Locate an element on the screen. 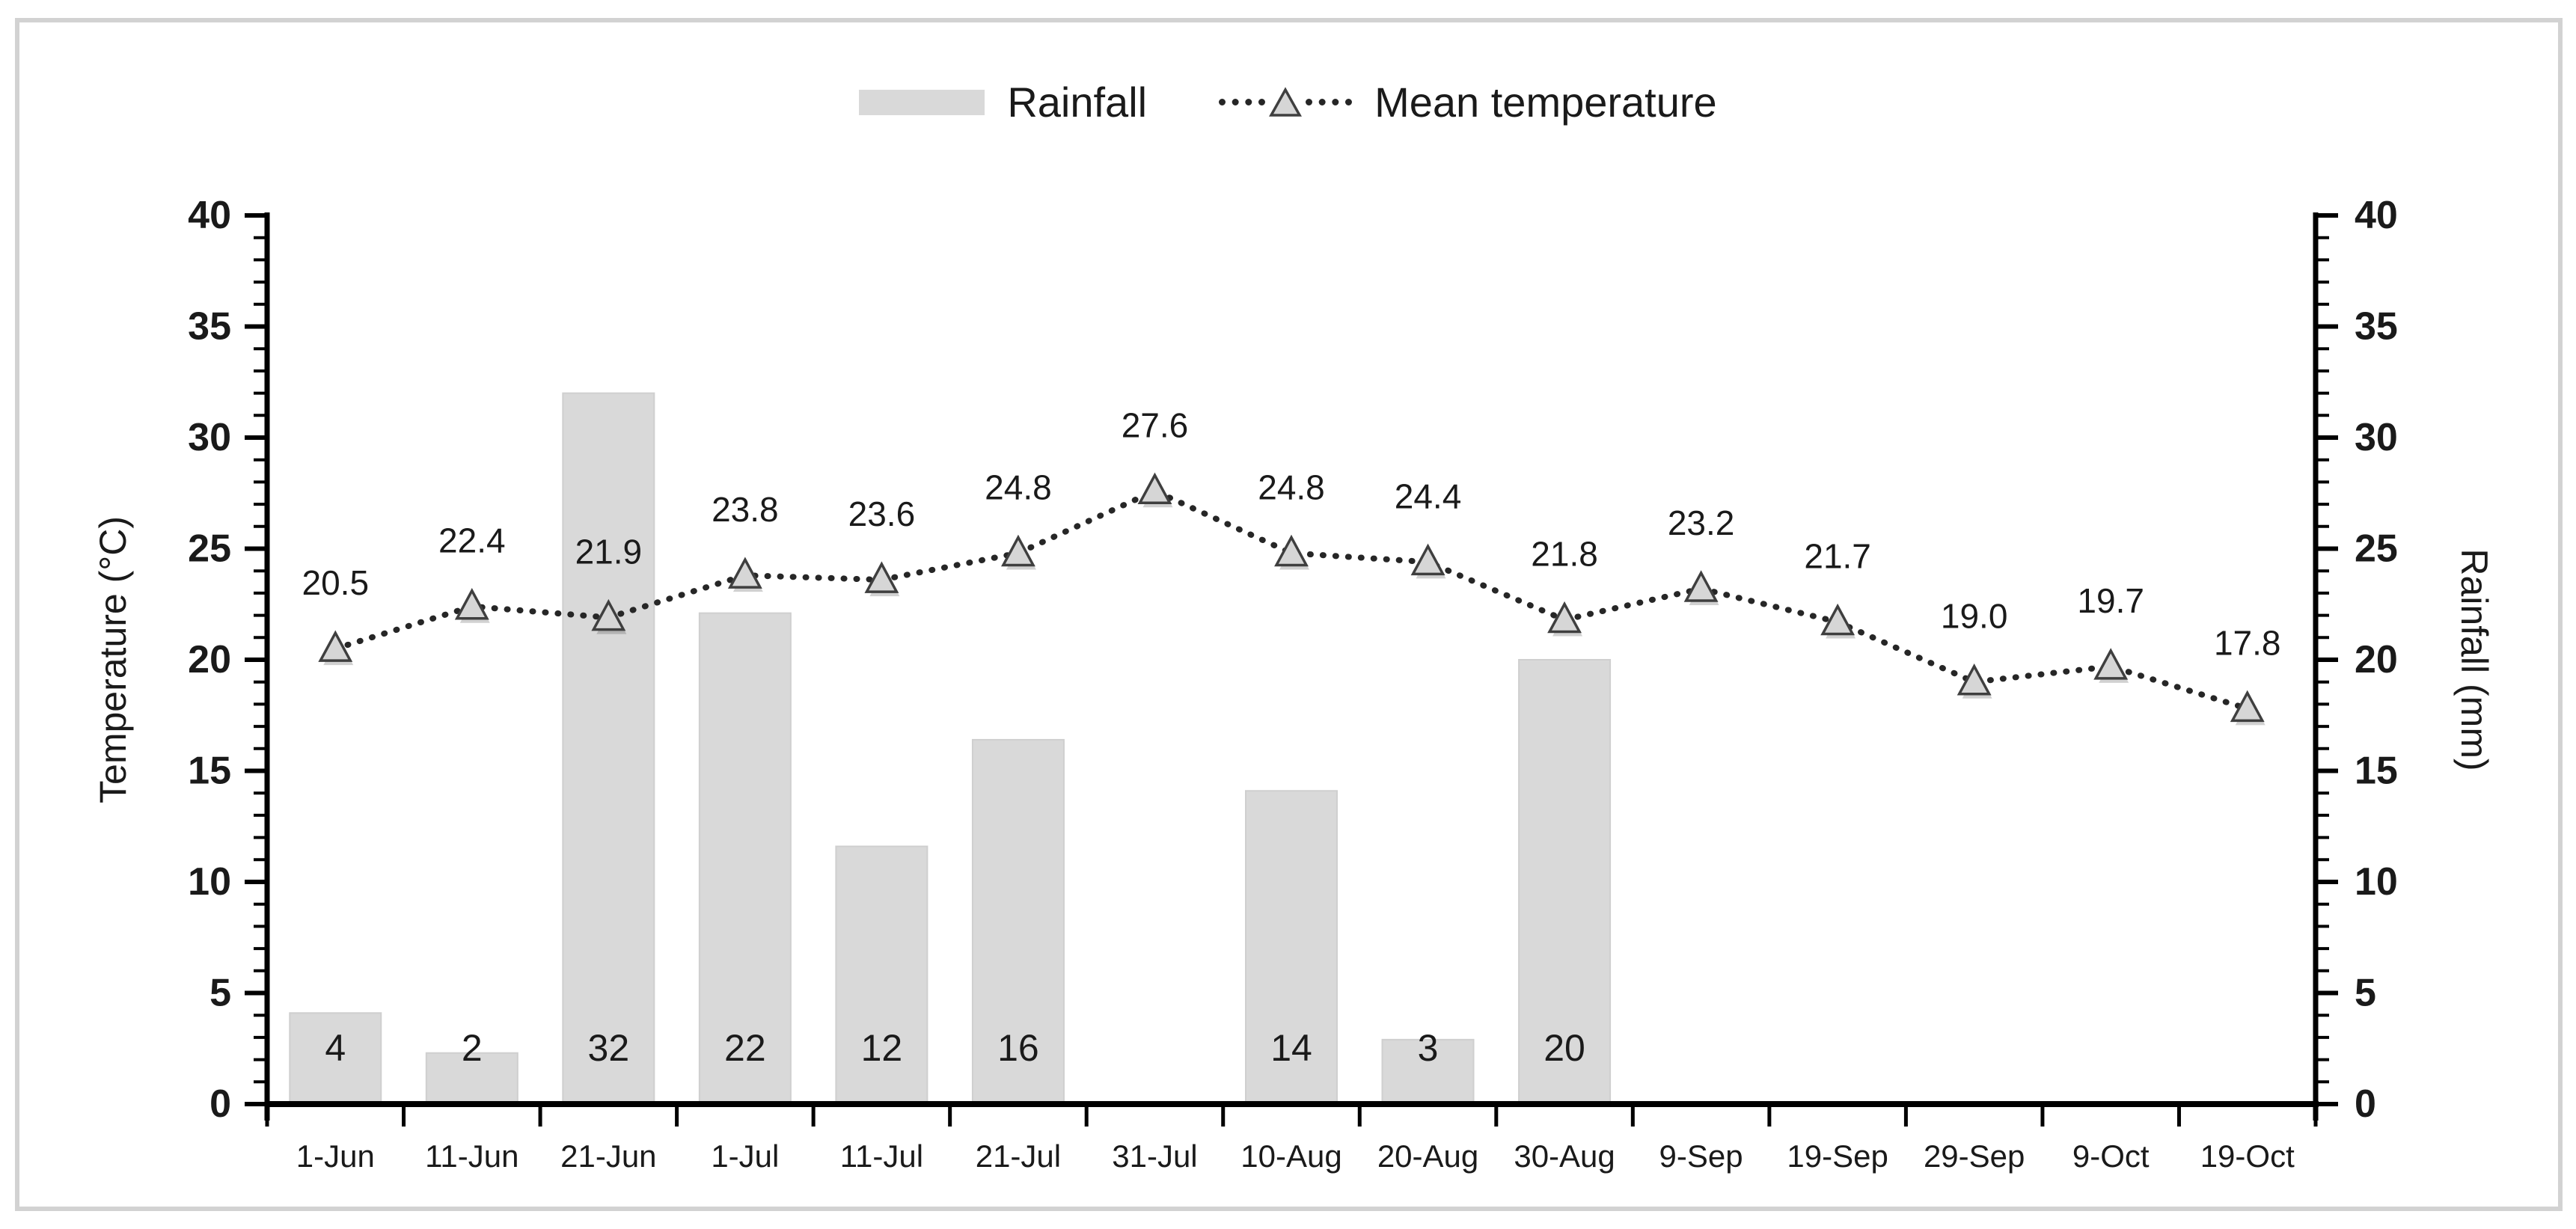 Image resolution: width=2576 pixels, height=1229 pixels. right-axis-label-35: 35 is located at coordinates (2376, 327).